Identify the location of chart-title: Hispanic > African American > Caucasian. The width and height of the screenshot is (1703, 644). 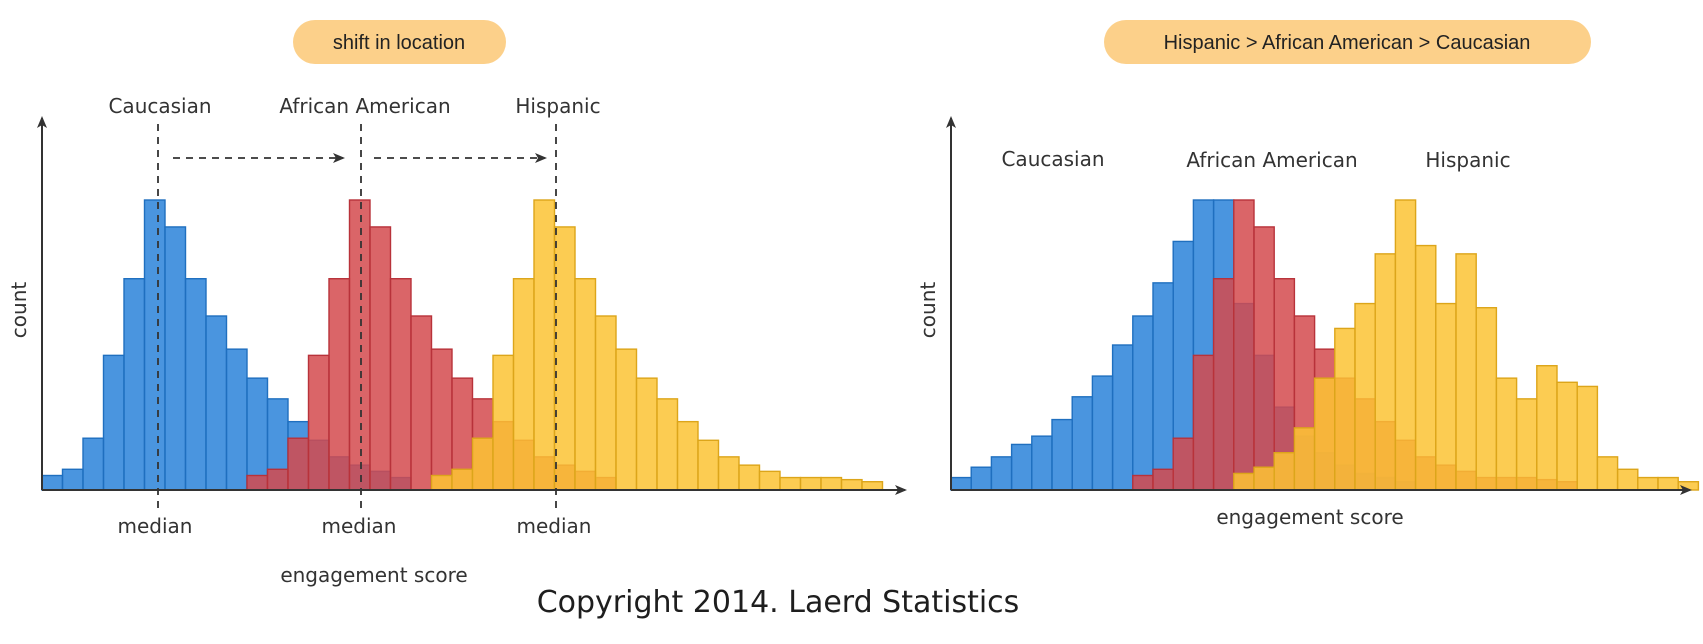
(1347, 43).